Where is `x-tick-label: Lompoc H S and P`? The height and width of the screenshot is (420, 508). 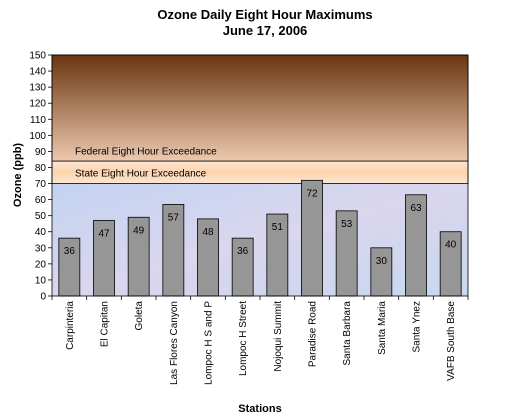 x-tick-label: Lompoc H S and P is located at coordinates (209, 343).